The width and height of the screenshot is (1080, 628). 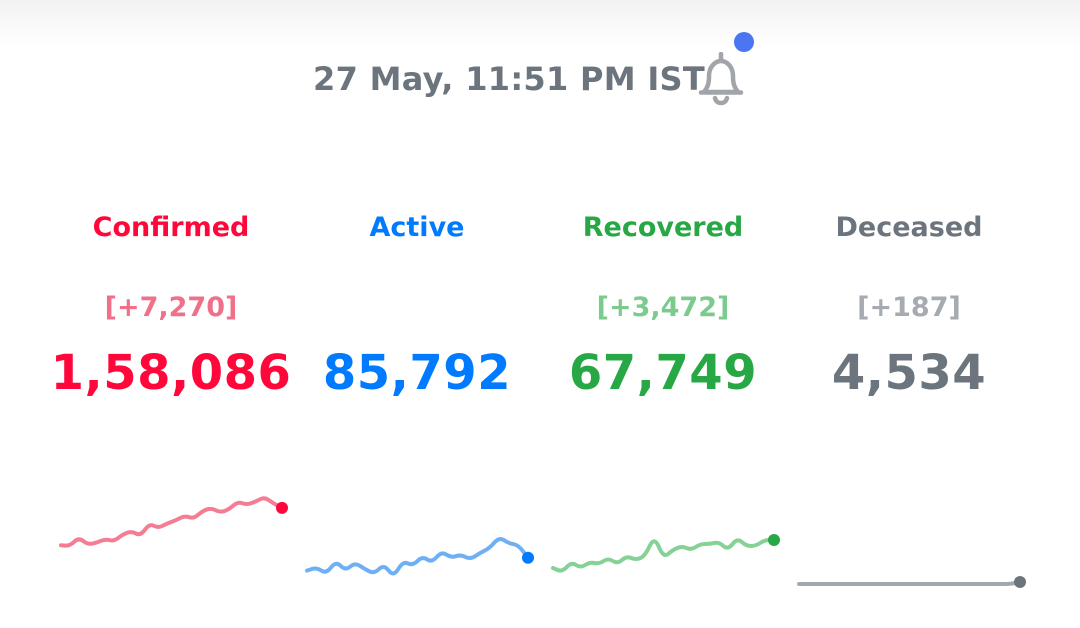 What do you see at coordinates (509, 79) in the screenshot?
I see `last-updated-timestamp: 27 May, 11:51 PM IST` at bounding box center [509, 79].